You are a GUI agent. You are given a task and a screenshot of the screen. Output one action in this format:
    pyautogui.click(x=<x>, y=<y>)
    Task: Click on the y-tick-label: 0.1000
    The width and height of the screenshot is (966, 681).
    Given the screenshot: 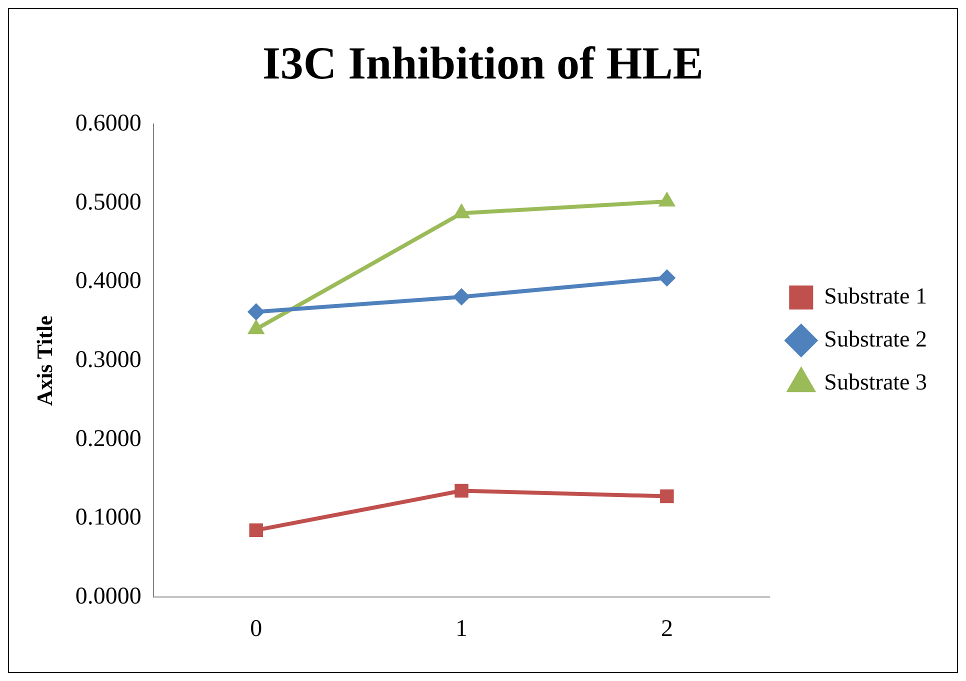 What is the action you would take?
    pyautogui.click(x=108, y=517)
    